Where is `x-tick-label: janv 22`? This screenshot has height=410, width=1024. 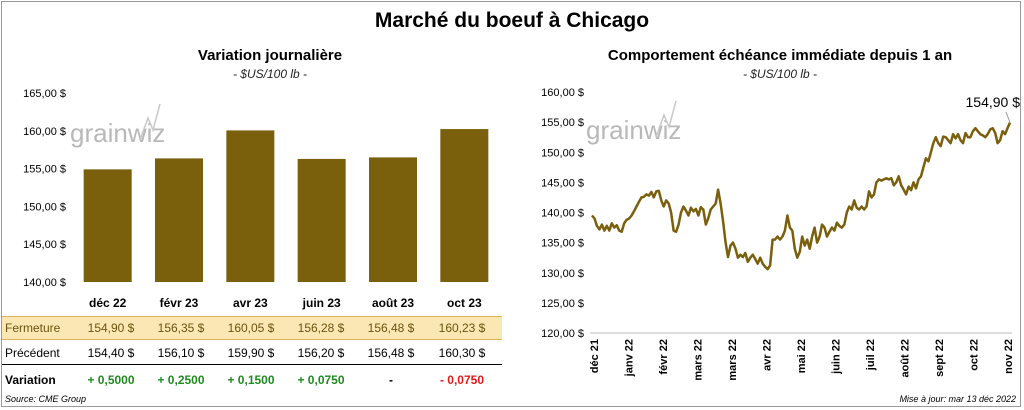
x-tick-label: janv 22 is located at coordinates (630, 358).